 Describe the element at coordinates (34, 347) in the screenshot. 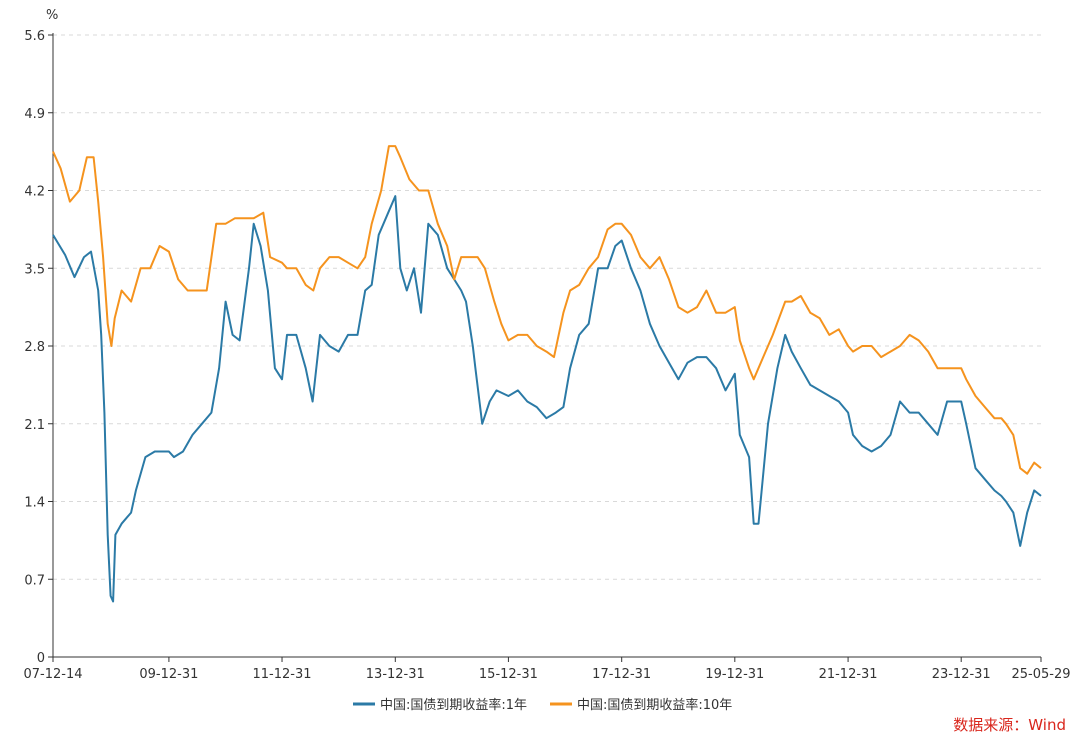

I see `y-tick-label: 2.8` at that location.